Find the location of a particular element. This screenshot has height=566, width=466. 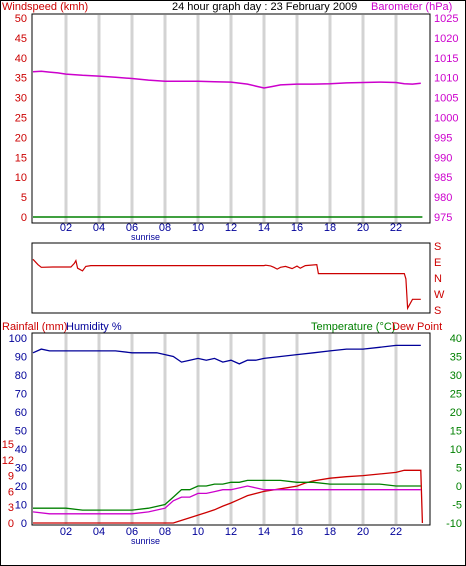

humidity-series-line is located at coordinates (226, 354).